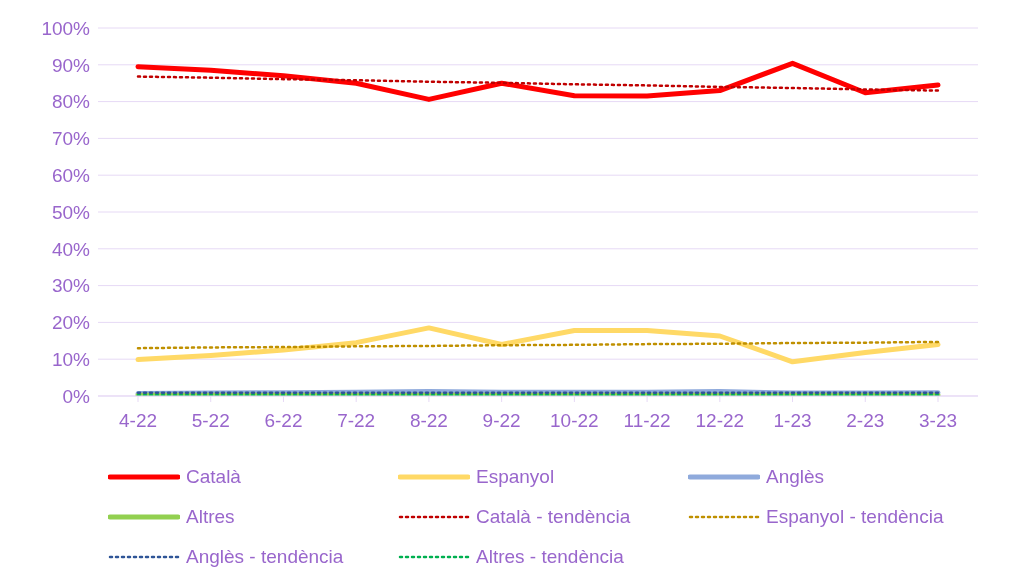  I want to click on x-tick-label: 5-22, so click(210, 421).